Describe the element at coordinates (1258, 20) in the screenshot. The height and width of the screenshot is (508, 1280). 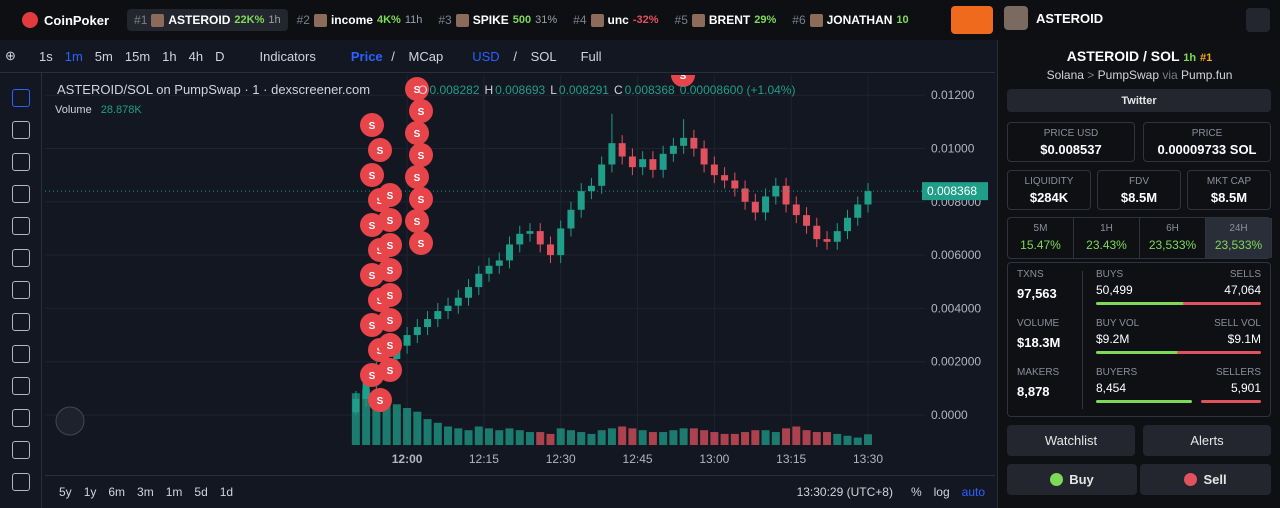
I see `menu-button` at that location.